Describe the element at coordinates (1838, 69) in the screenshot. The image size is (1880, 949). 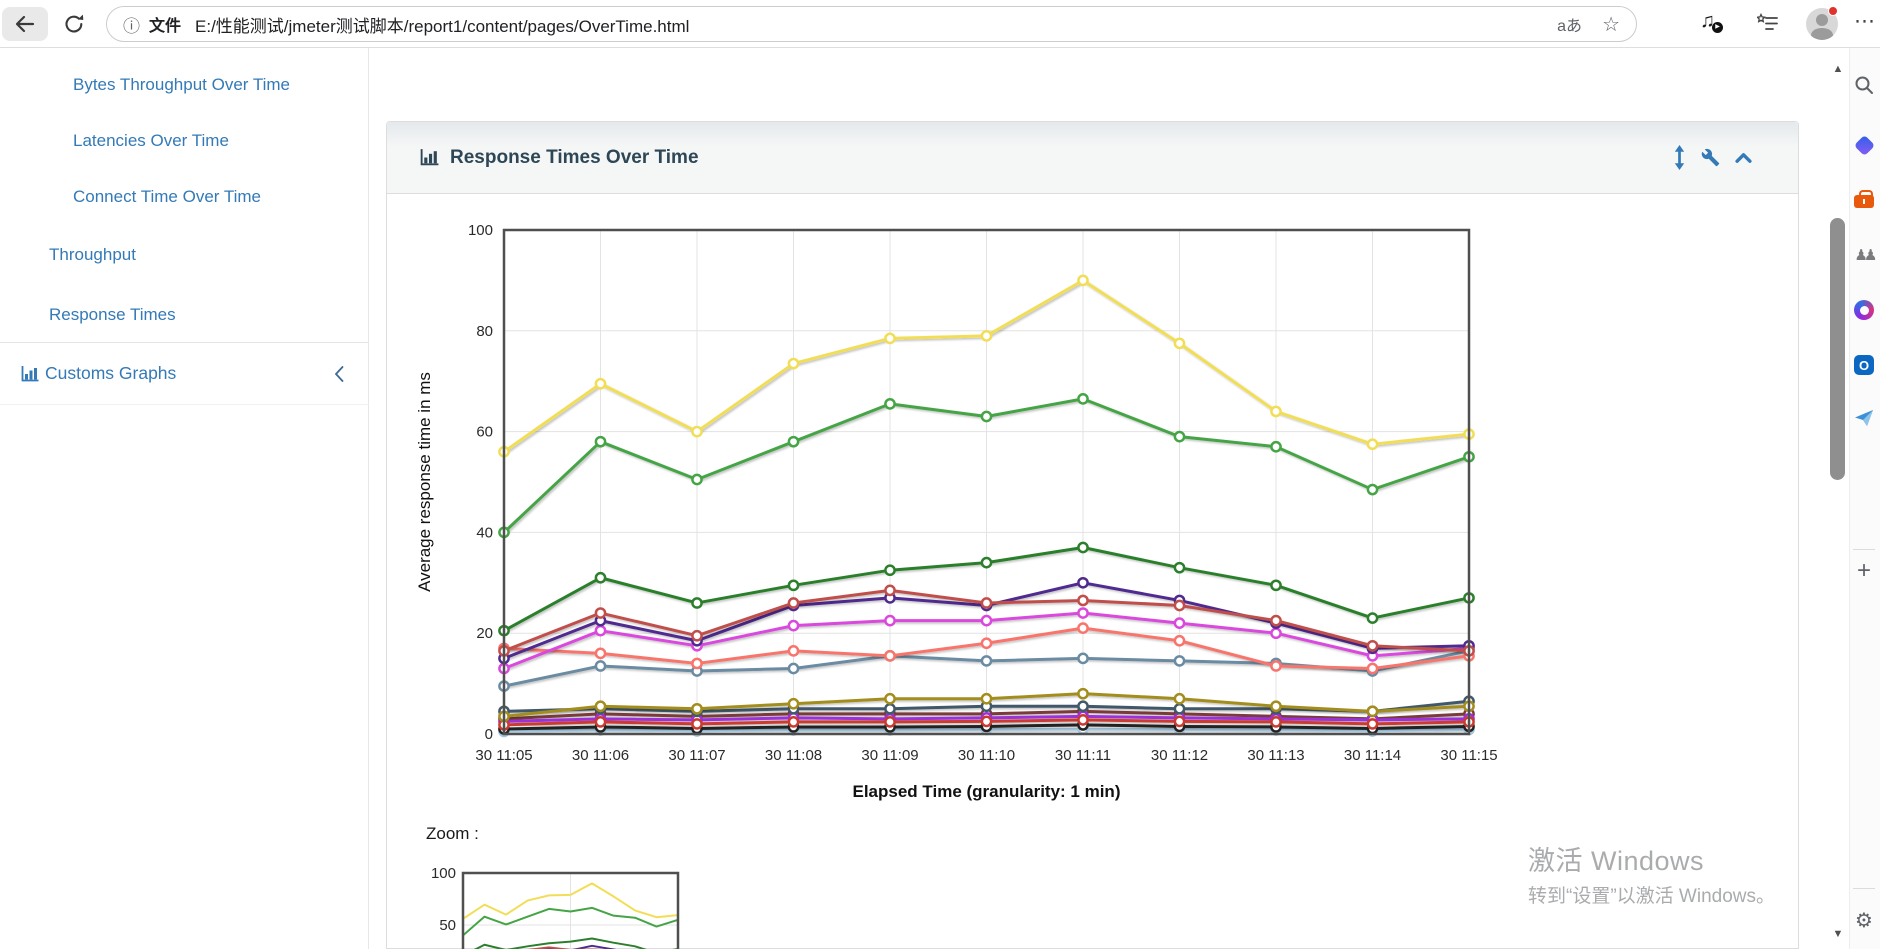
I see `scrollbar-up-arrow: ▲` at that location.